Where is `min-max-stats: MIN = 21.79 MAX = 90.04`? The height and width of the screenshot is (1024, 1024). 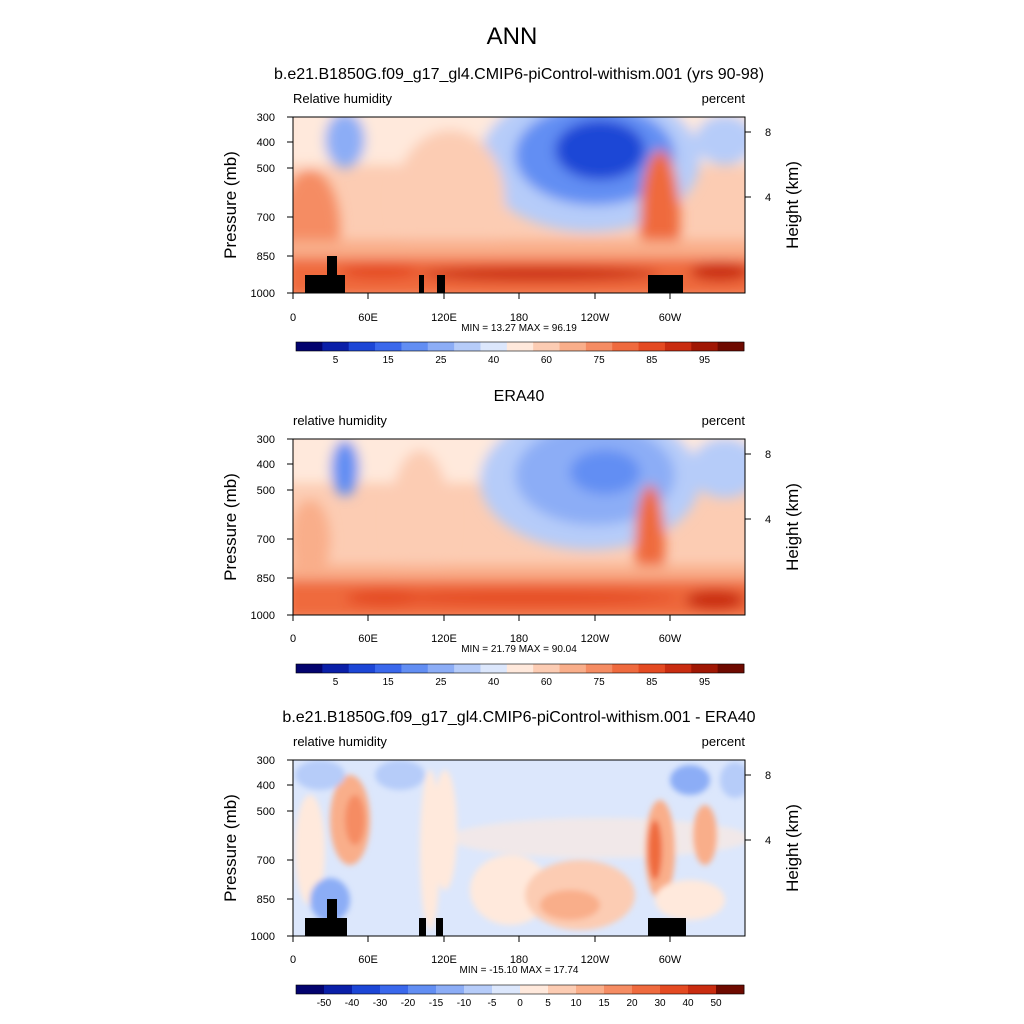
min-max-stats: MIN = 21.79 MAX = 90.04 is located at coordinates (519, 649).